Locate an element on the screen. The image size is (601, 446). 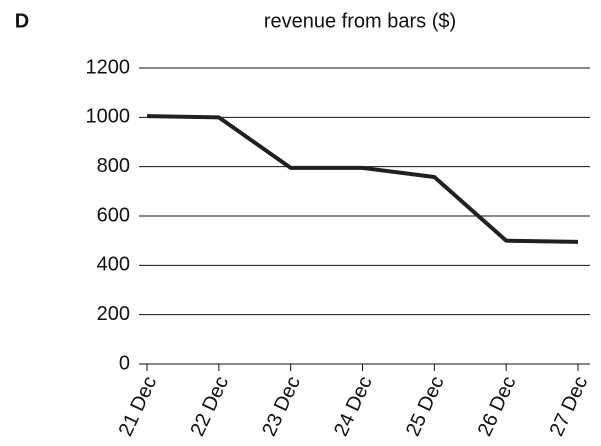
chart-title: revenue from bars ($) is located at coordinates (360, 21).